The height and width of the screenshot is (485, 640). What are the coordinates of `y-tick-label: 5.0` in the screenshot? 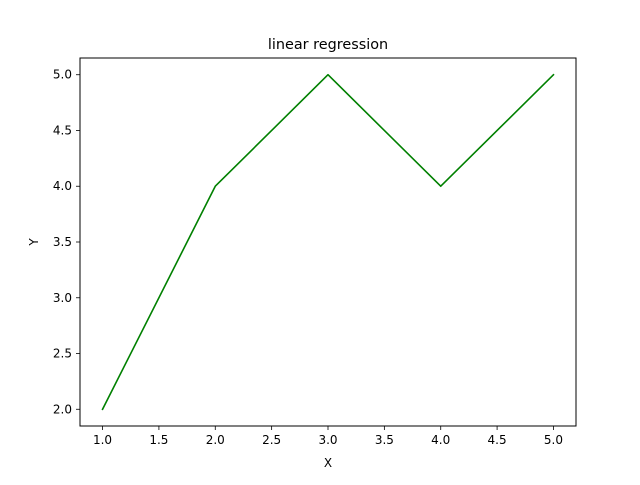 It's located at (62, 75).